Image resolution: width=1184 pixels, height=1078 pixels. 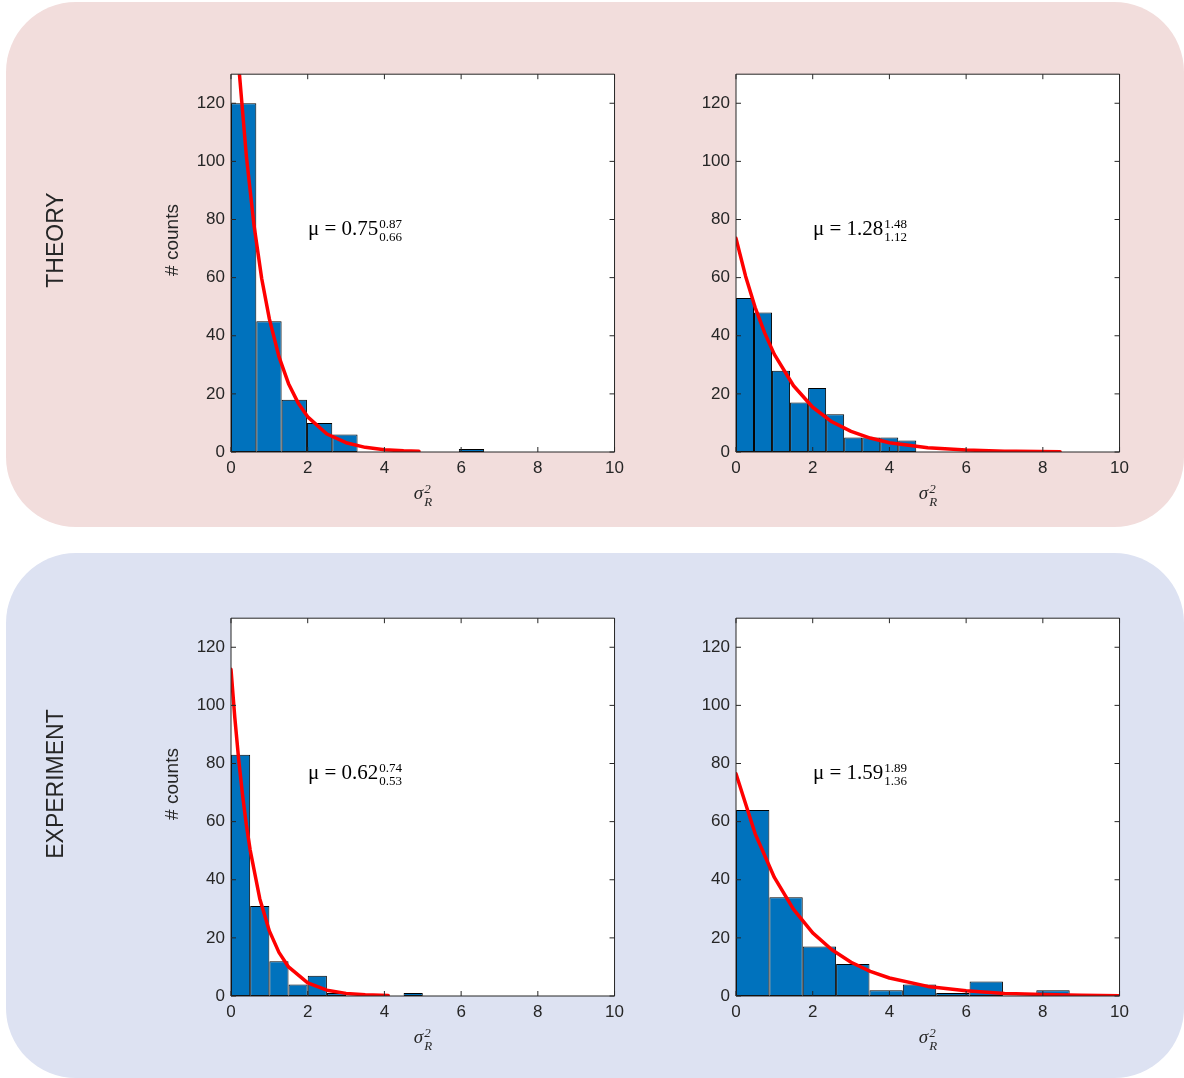 What do you see at coordinates (55, 784) in the screenshot?
I see `text: EXPERIMENT` at bounding box center [55, 784].